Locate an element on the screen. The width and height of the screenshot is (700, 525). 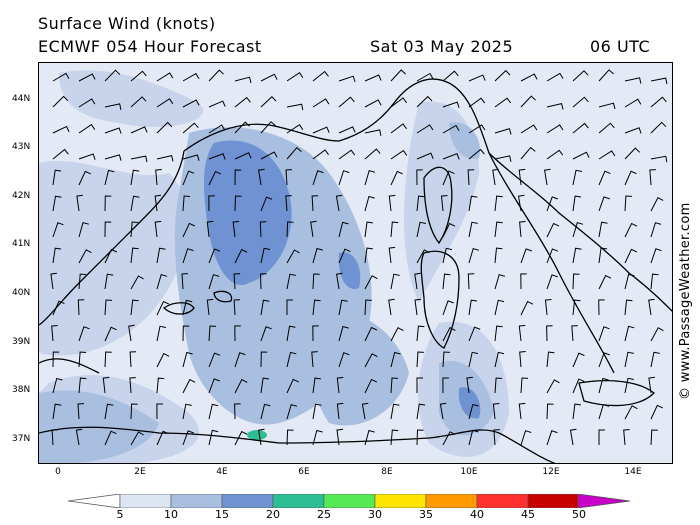
scale-label: 15 is located at coordinates (222, 514).